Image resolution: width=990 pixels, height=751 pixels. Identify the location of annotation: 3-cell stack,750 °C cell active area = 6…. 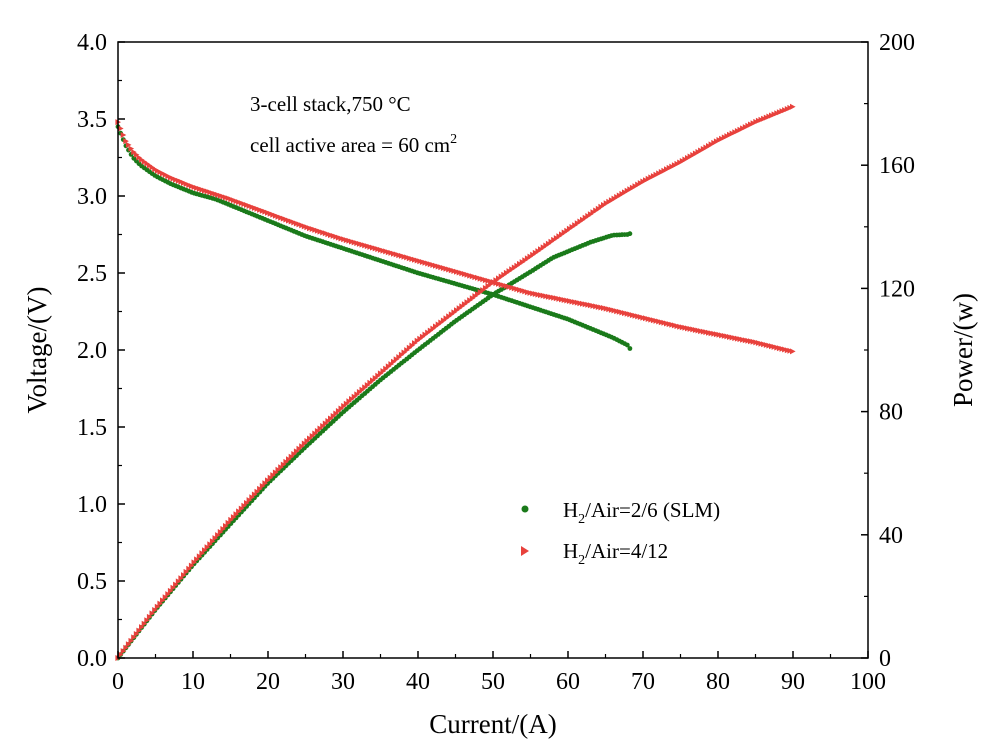
(353, 124).